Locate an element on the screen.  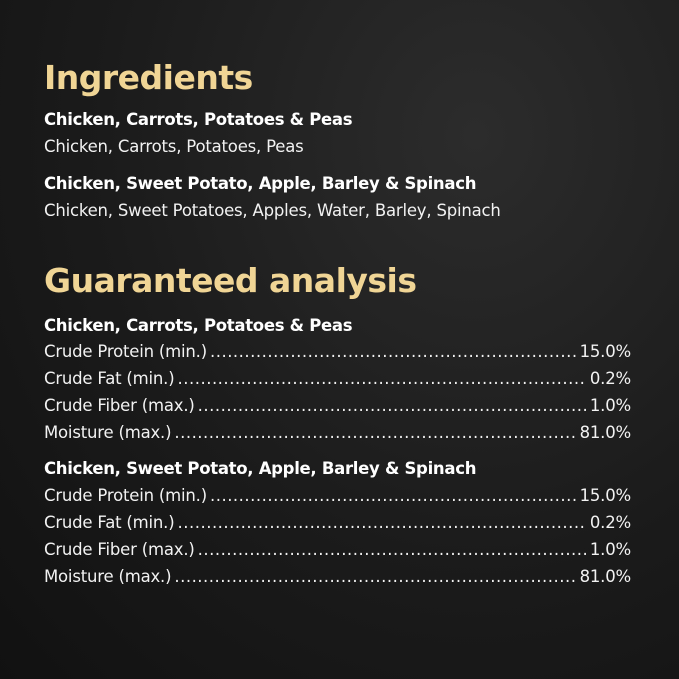
analysis-recipe-1-name: Chicken, Carrots, Potatoes & Peas is located at coordinates (198, 325).